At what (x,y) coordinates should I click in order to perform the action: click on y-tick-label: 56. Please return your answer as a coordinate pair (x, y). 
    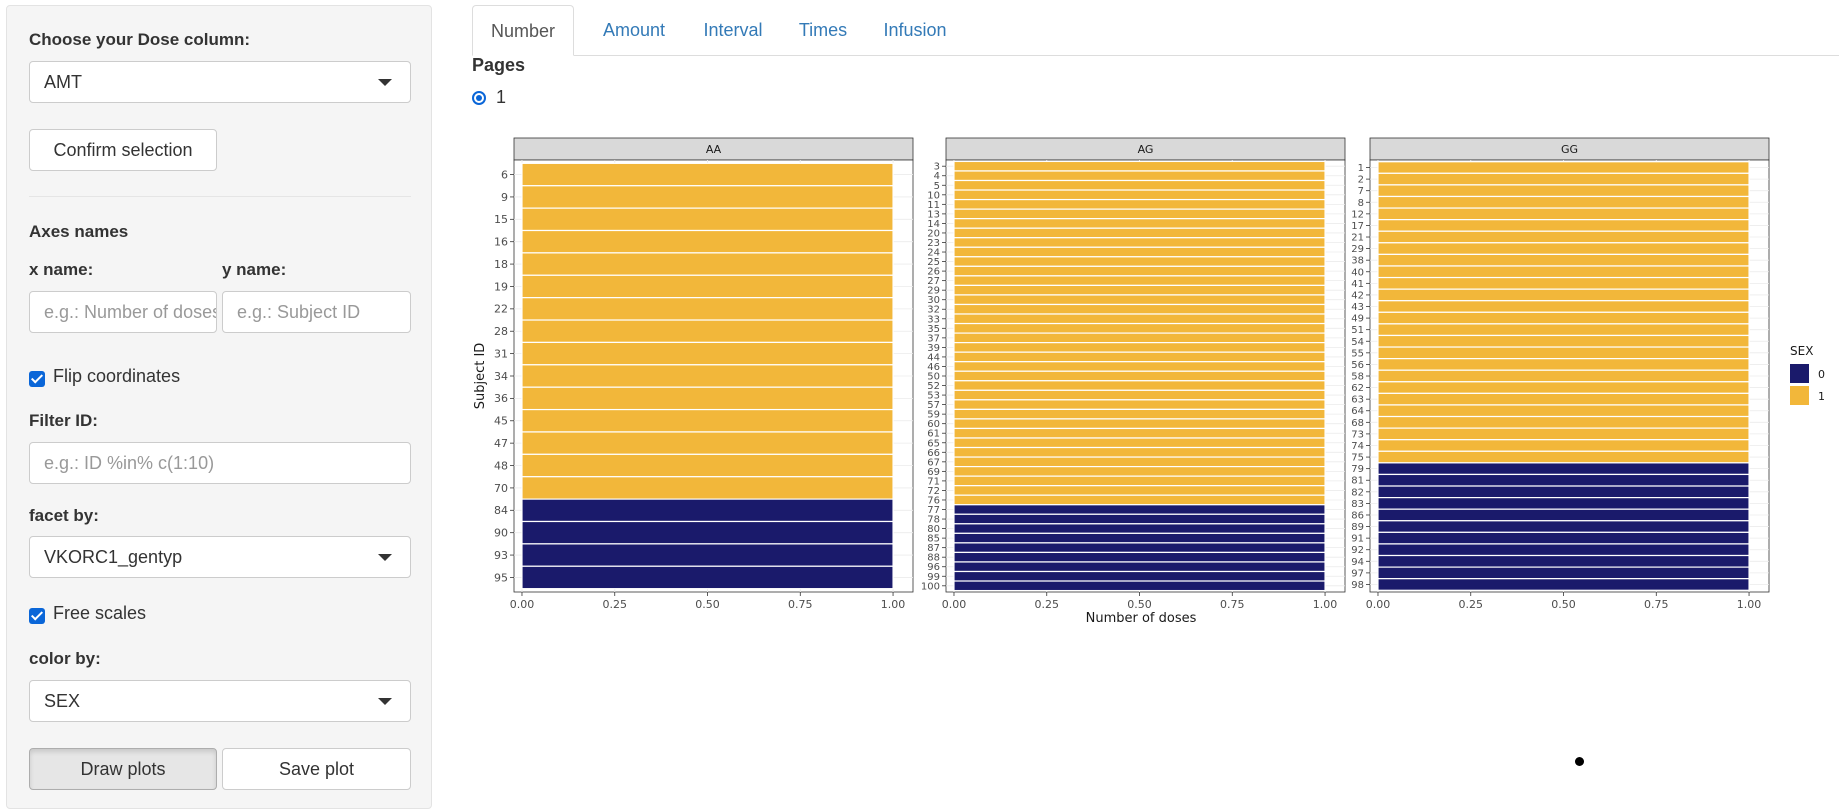
    Looking at the image, I should click on (1357, 365).